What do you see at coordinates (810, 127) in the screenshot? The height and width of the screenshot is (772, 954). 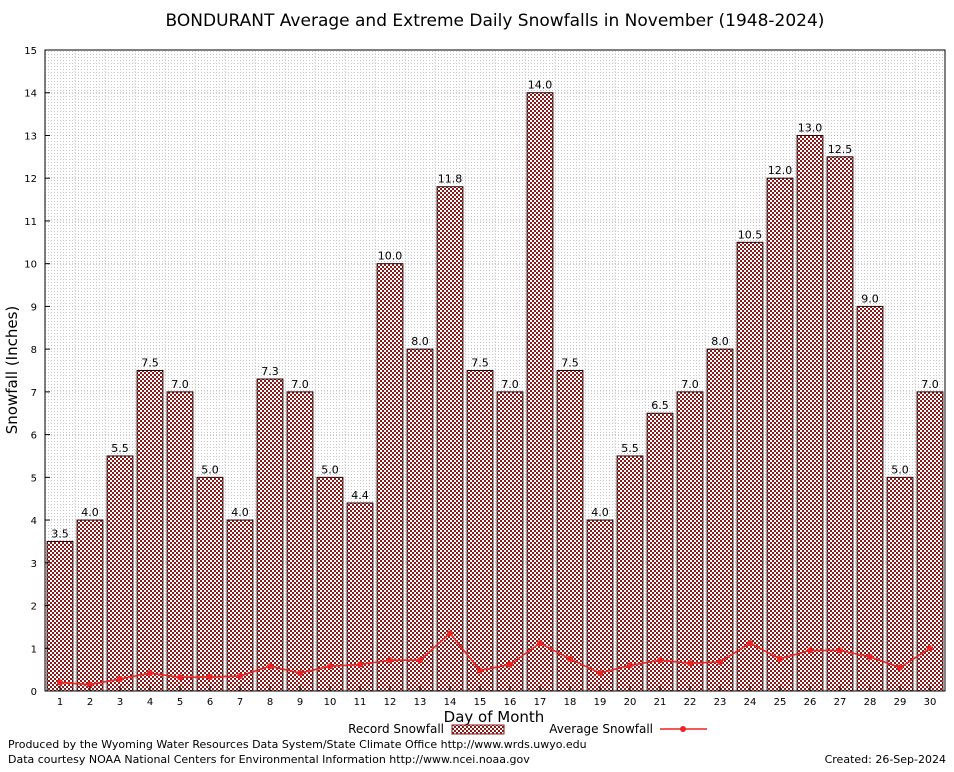 I see `bar-value-label: 13.0` at bounding box center [810, 127].